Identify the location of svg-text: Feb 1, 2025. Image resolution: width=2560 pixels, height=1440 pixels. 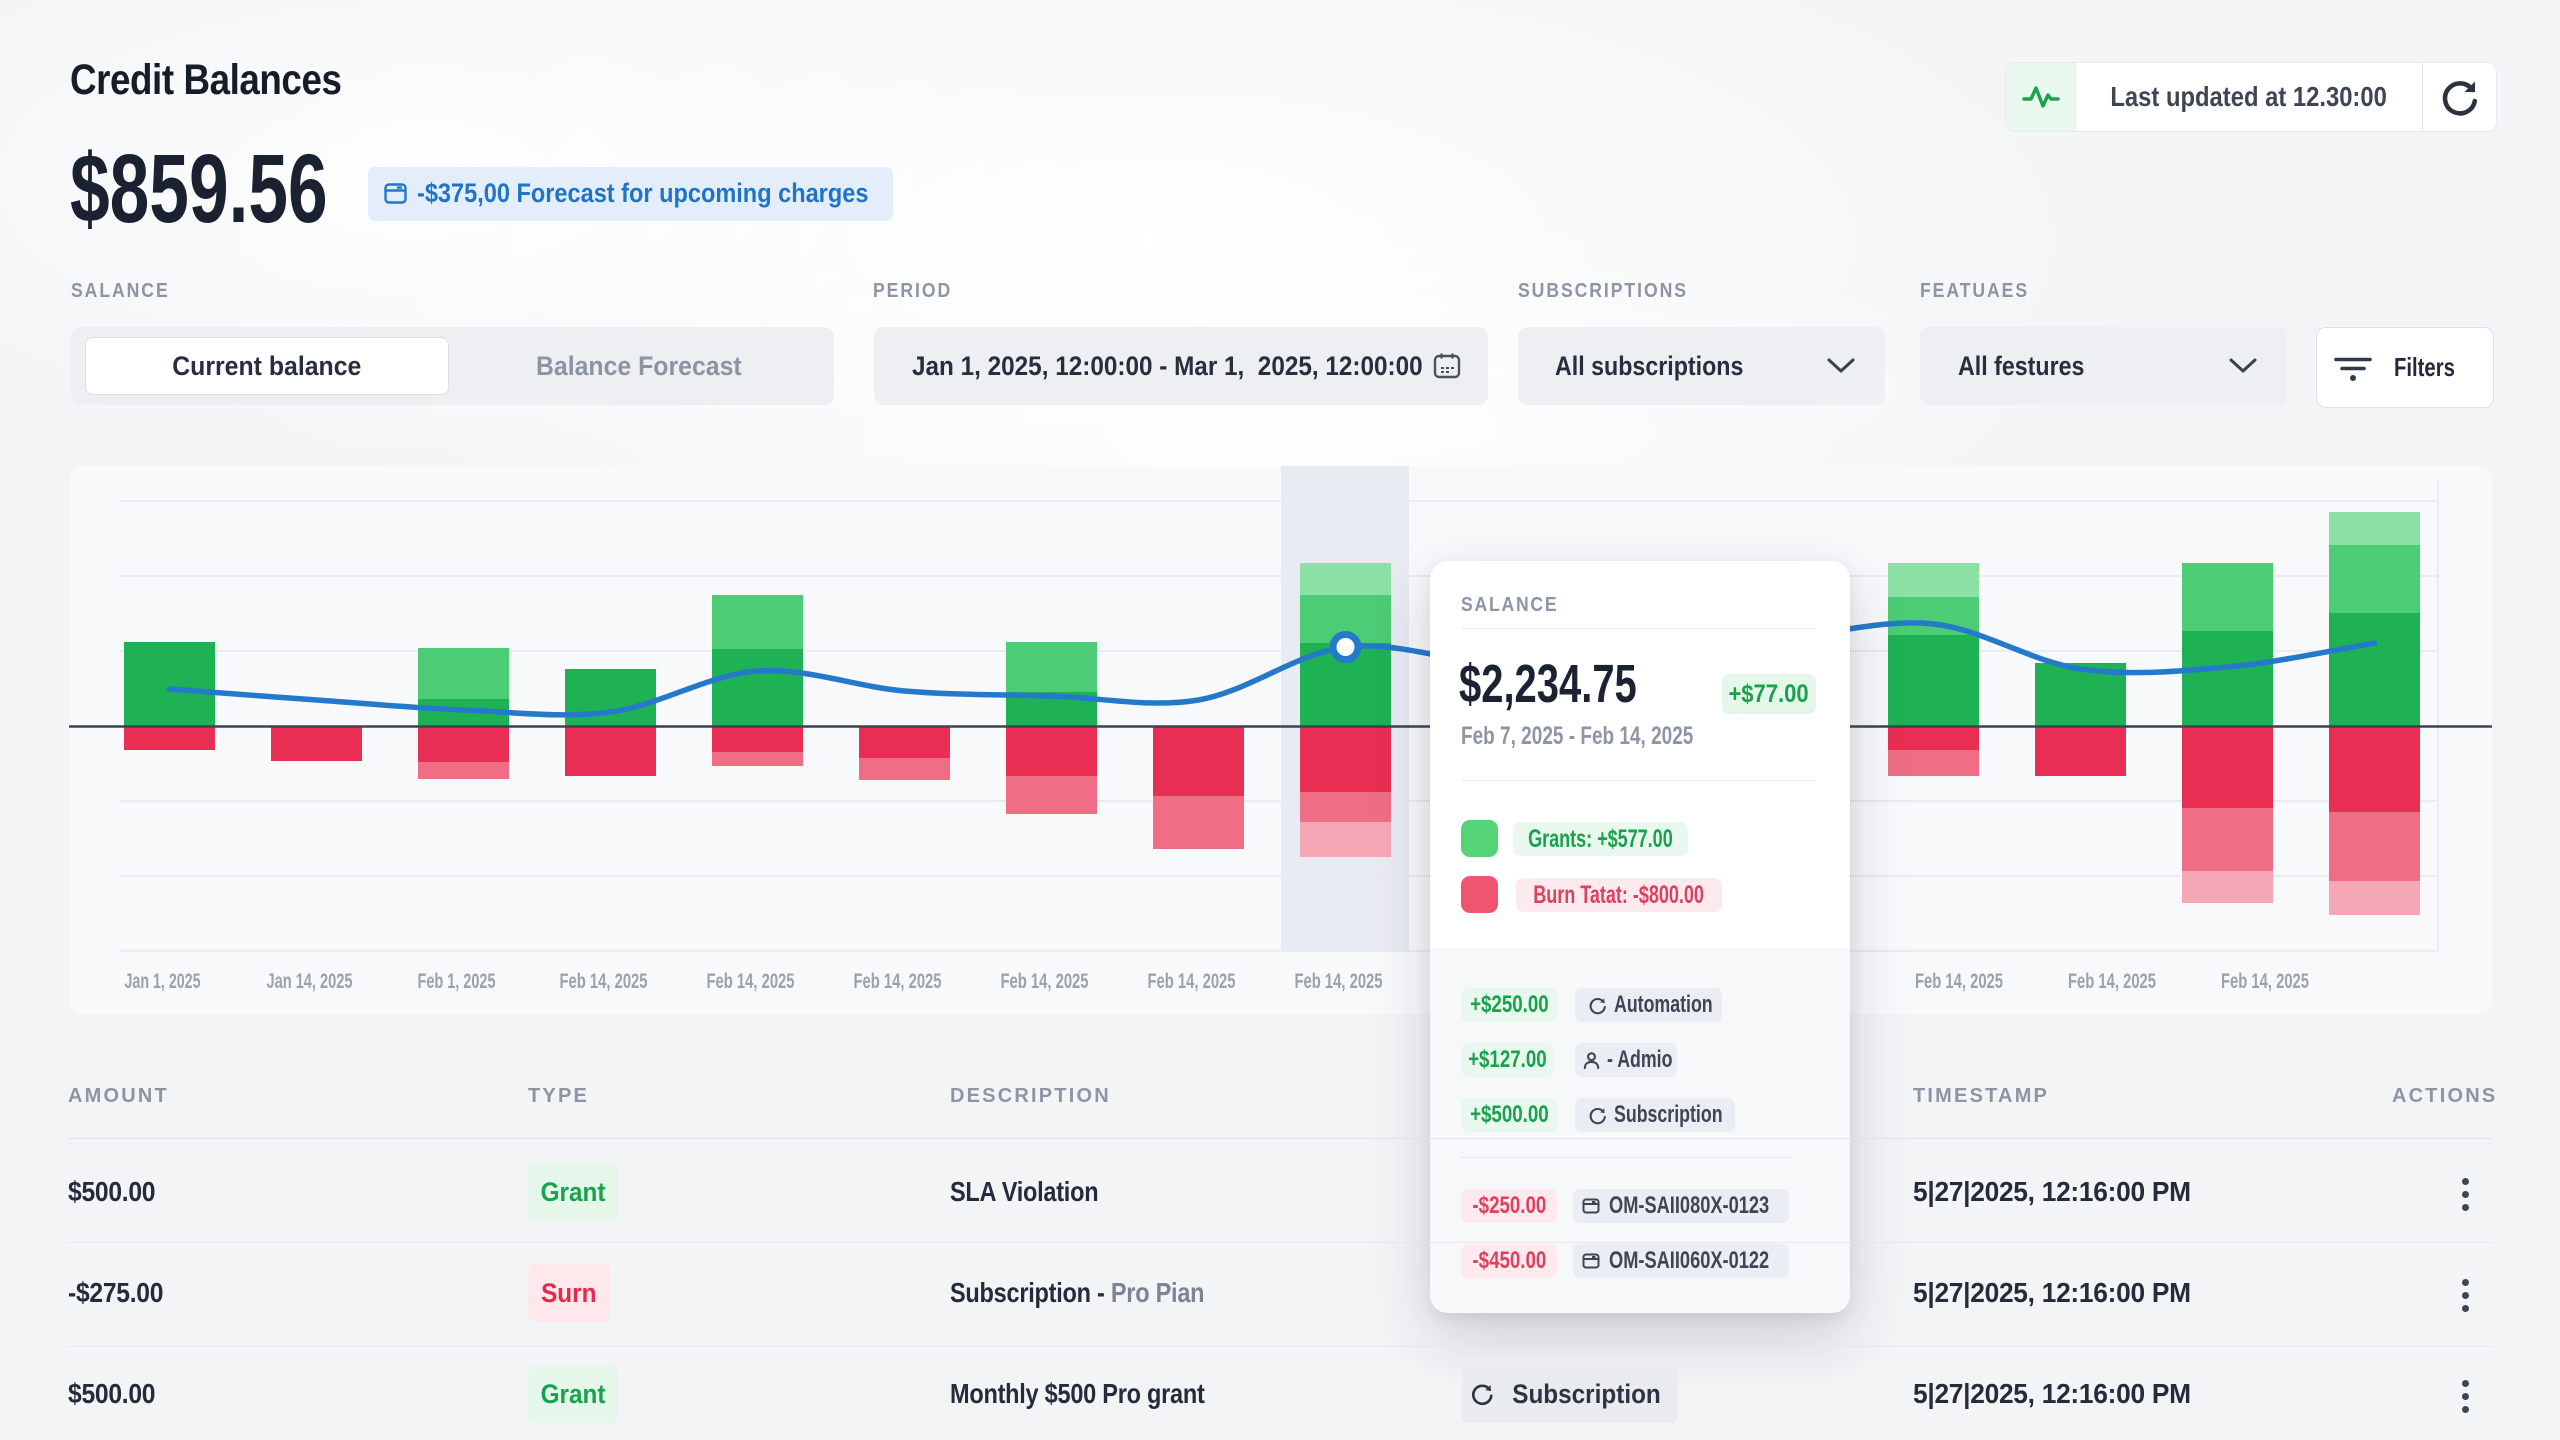
(457, 981).